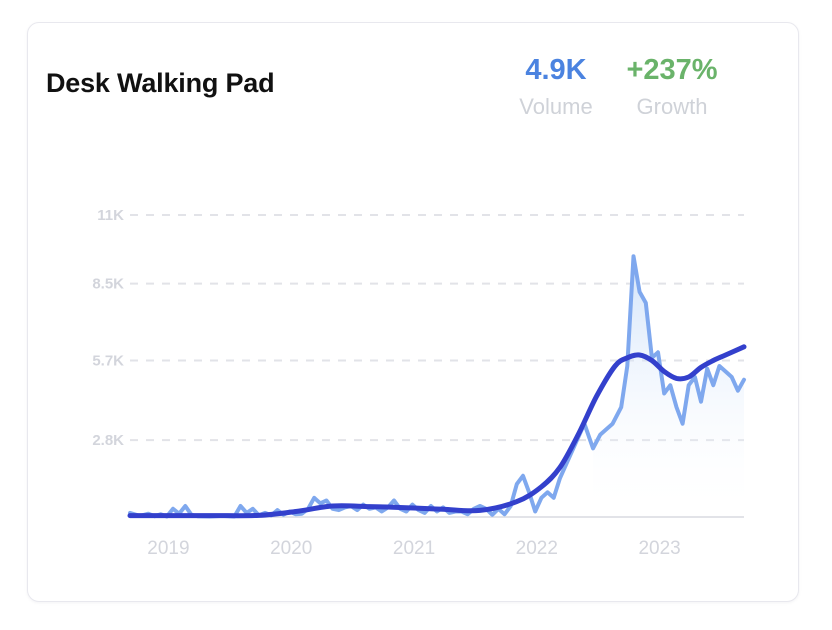 The width and height of the screenshot is (832, 630). I want to click on x-tick-label: 2021, so click(414, 548).